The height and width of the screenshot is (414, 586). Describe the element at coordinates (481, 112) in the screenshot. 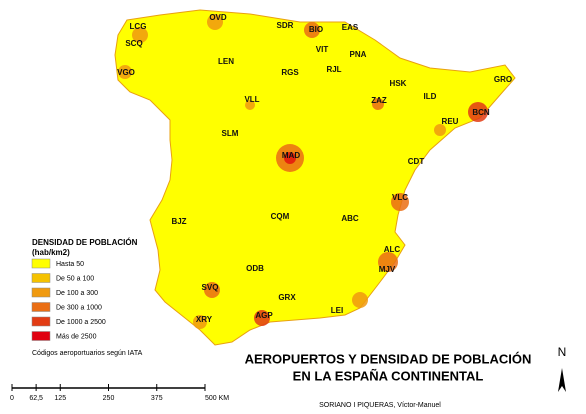

I see `airport-code: BCN` at that location.